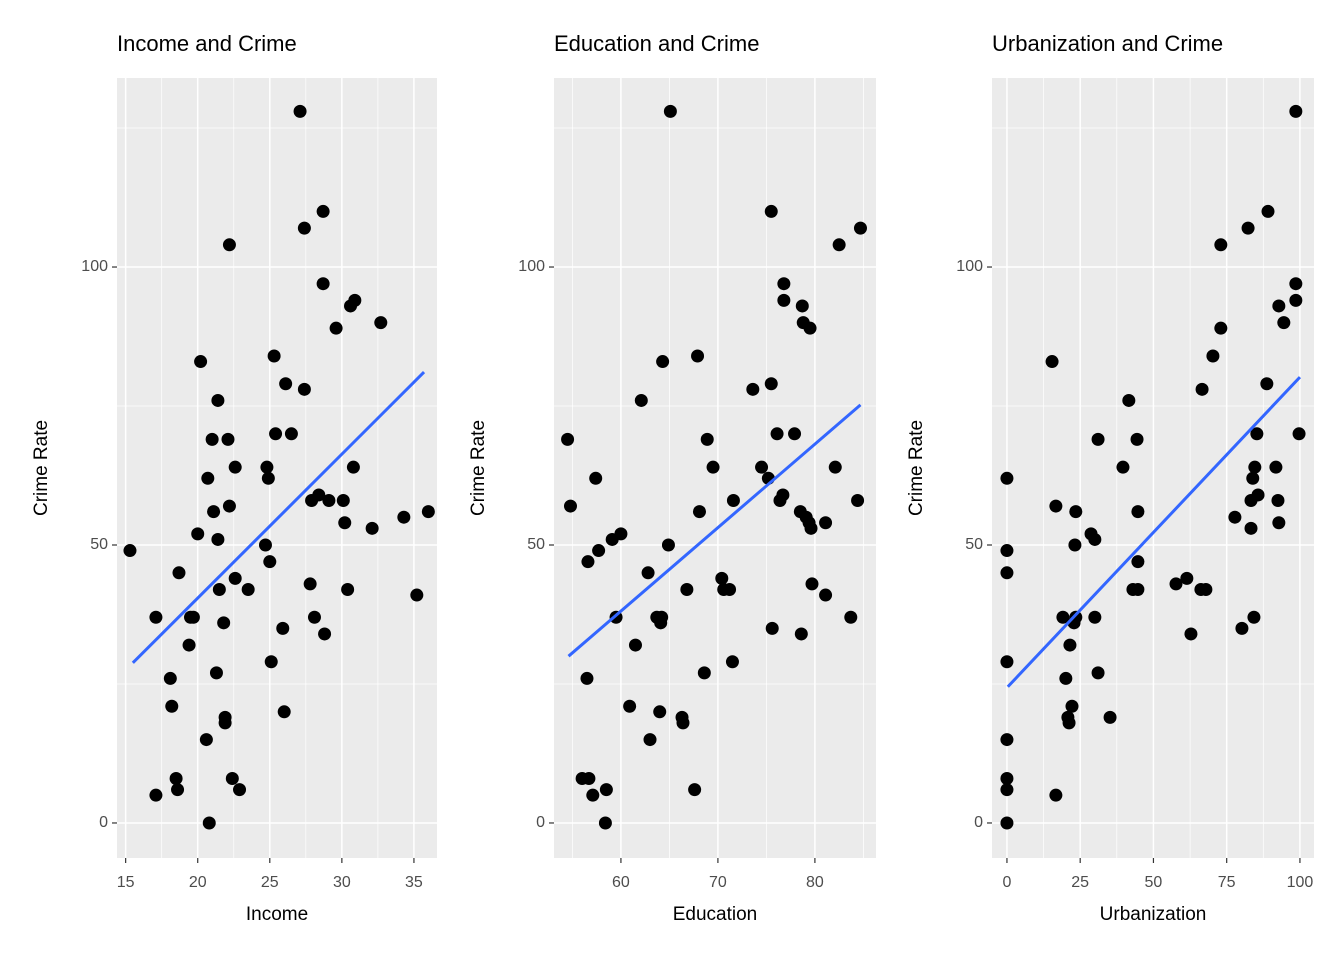  I want to click on x-tick-label: 30, so click(342, 882).